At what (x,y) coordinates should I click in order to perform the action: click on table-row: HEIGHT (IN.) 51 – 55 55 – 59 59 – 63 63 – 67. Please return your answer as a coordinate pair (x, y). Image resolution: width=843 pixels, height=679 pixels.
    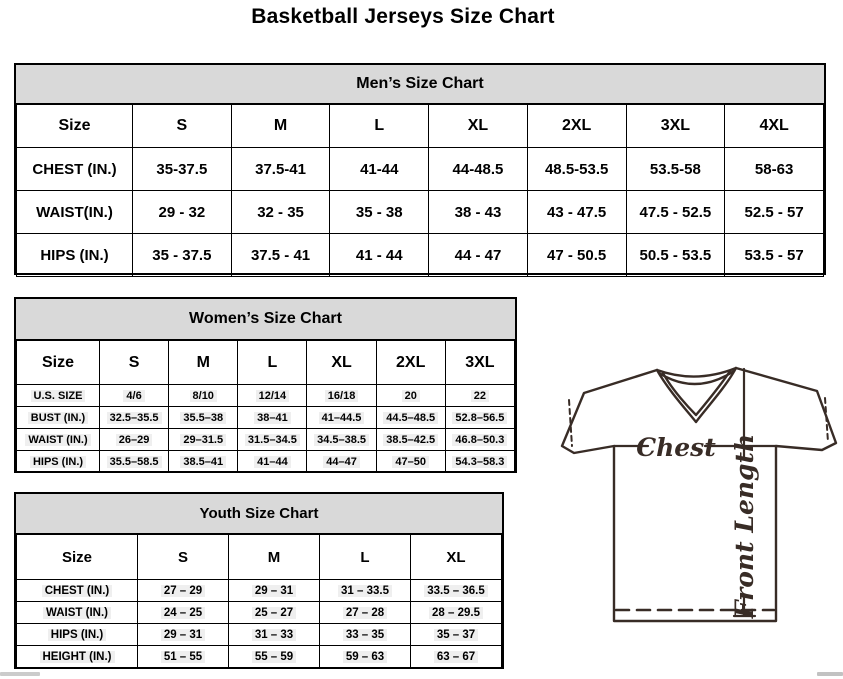
    Looking at the image, I should click on (259, 656).